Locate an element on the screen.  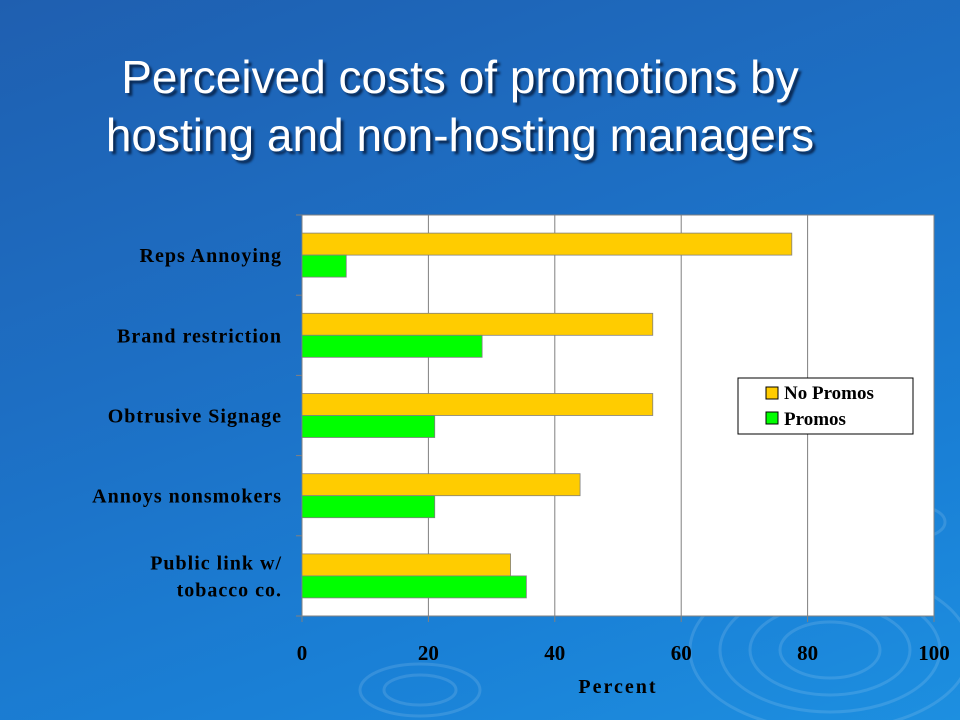
x-tick-label-0: 0 is located at coordinates (302, 653).